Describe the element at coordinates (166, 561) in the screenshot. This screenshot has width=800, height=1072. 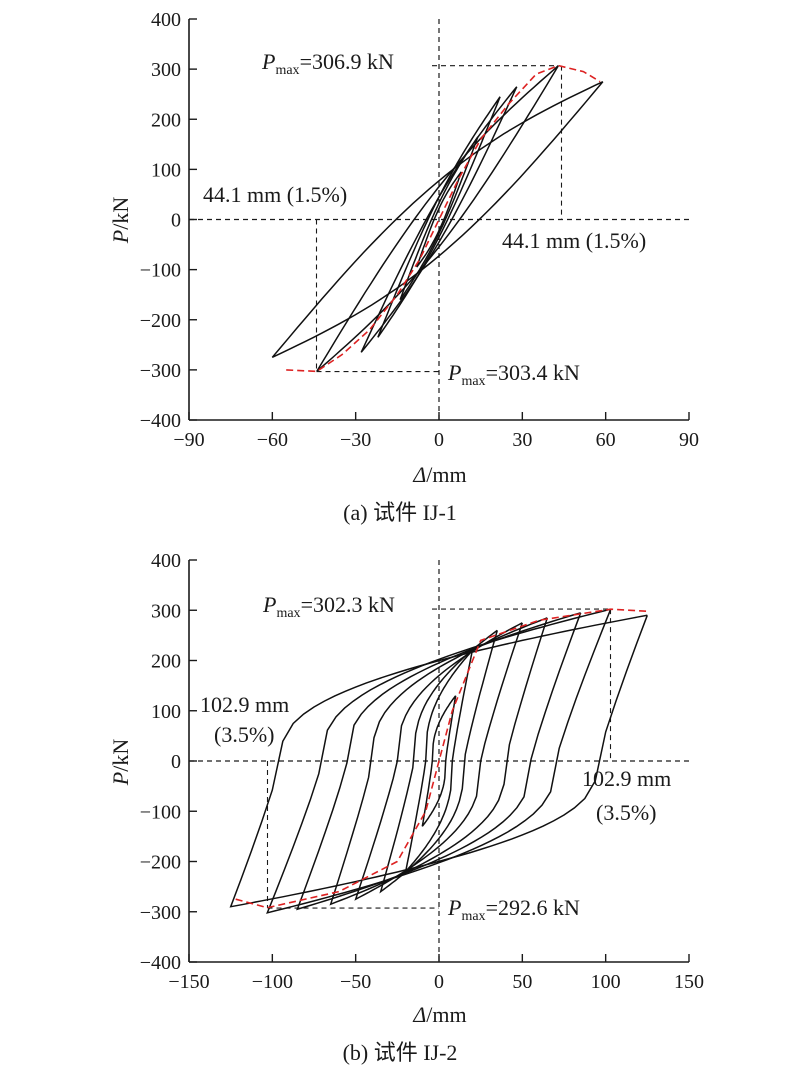
I see `panel-b-y-tick-label: 400` at that location.